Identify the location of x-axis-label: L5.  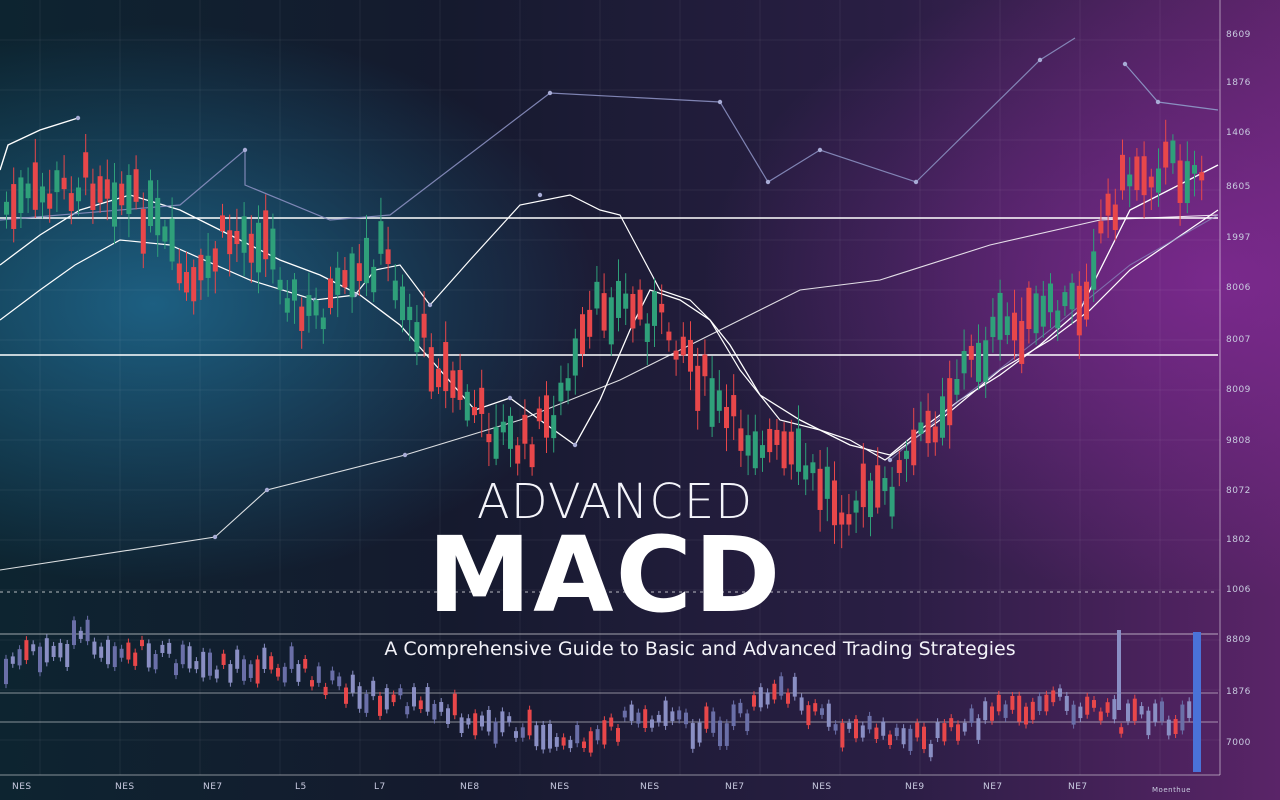
(301, 787).